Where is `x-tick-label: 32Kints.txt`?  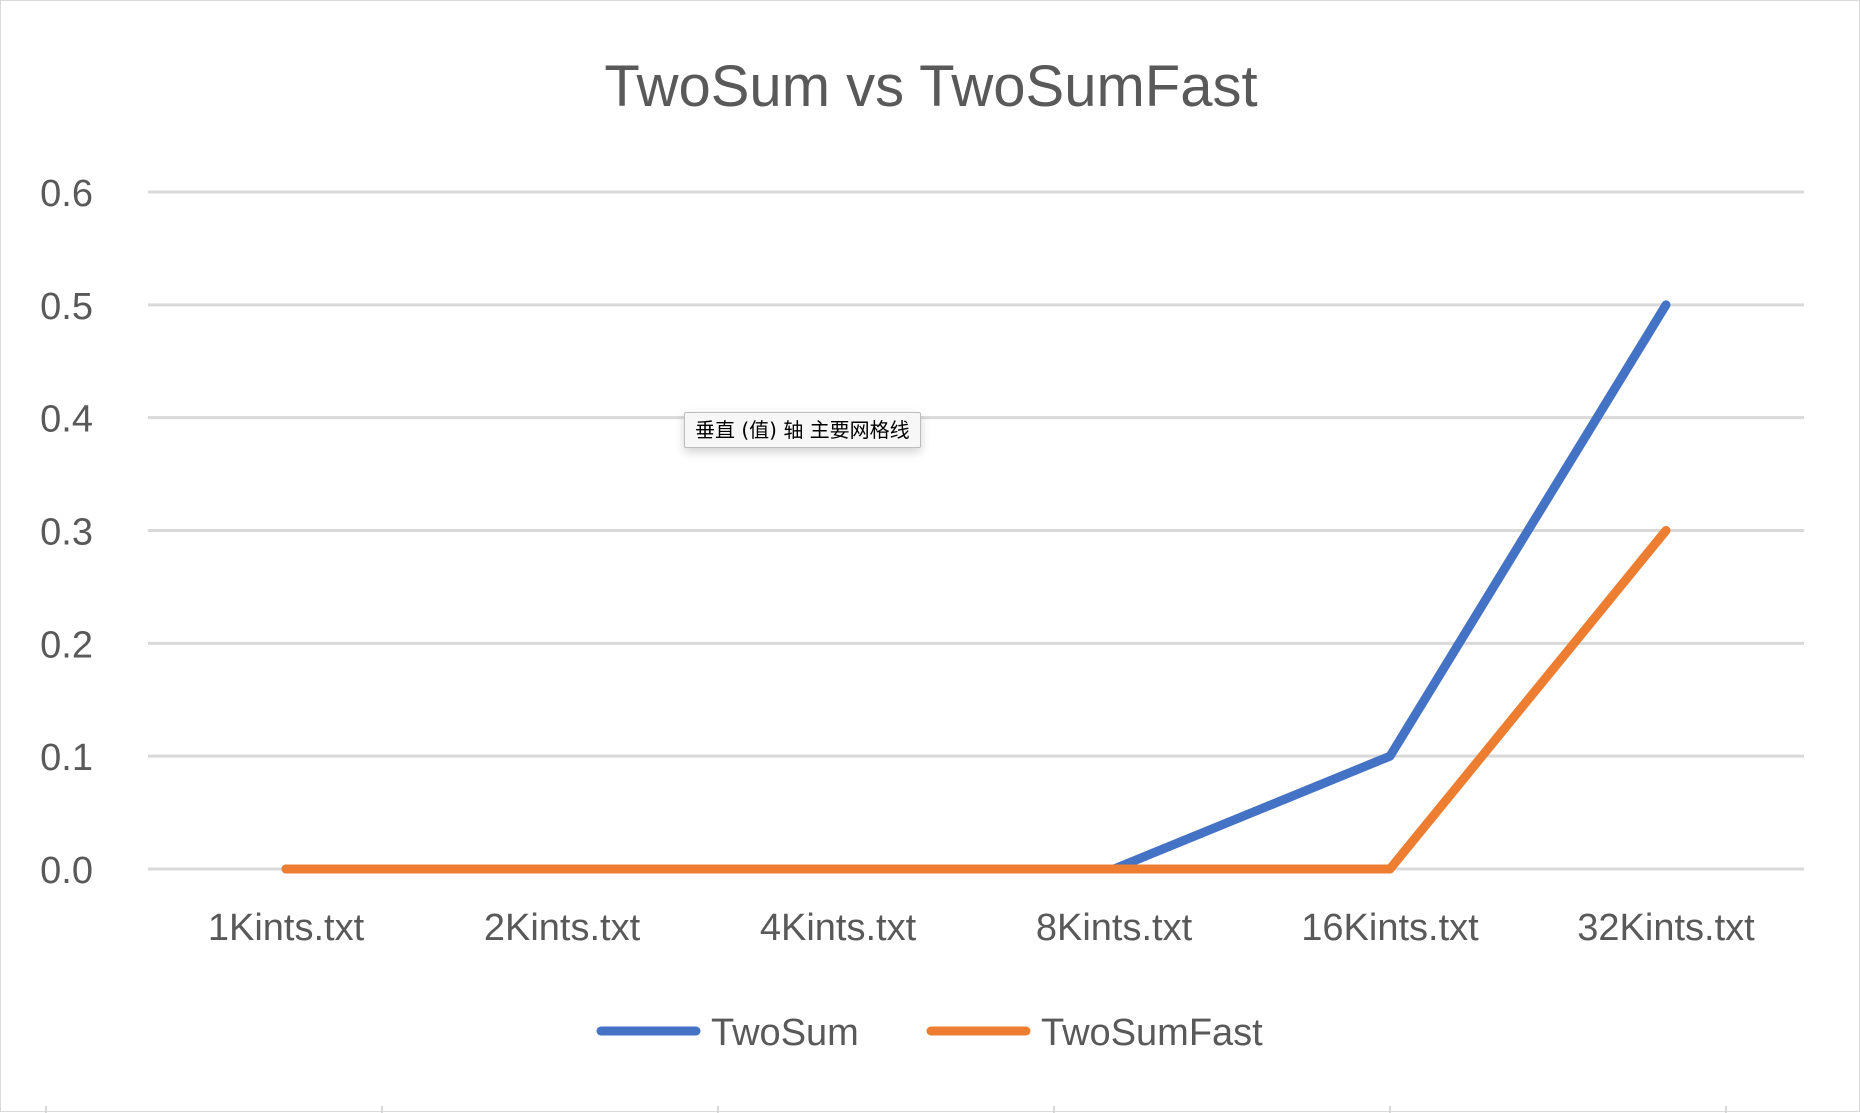
x-tick-label: 32Kints.txt is located at coordinates (1666, 928).